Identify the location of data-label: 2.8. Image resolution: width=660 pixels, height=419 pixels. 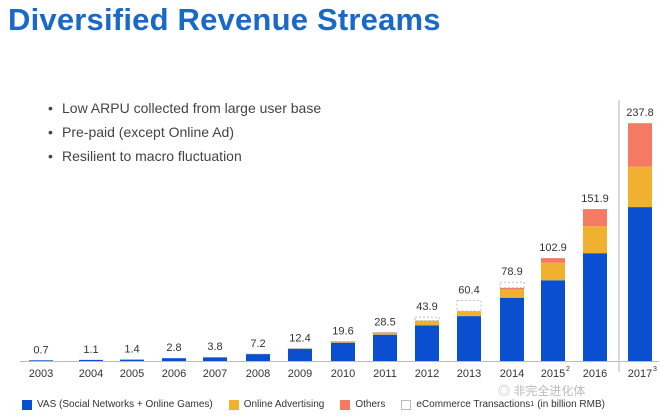
(173, 348).